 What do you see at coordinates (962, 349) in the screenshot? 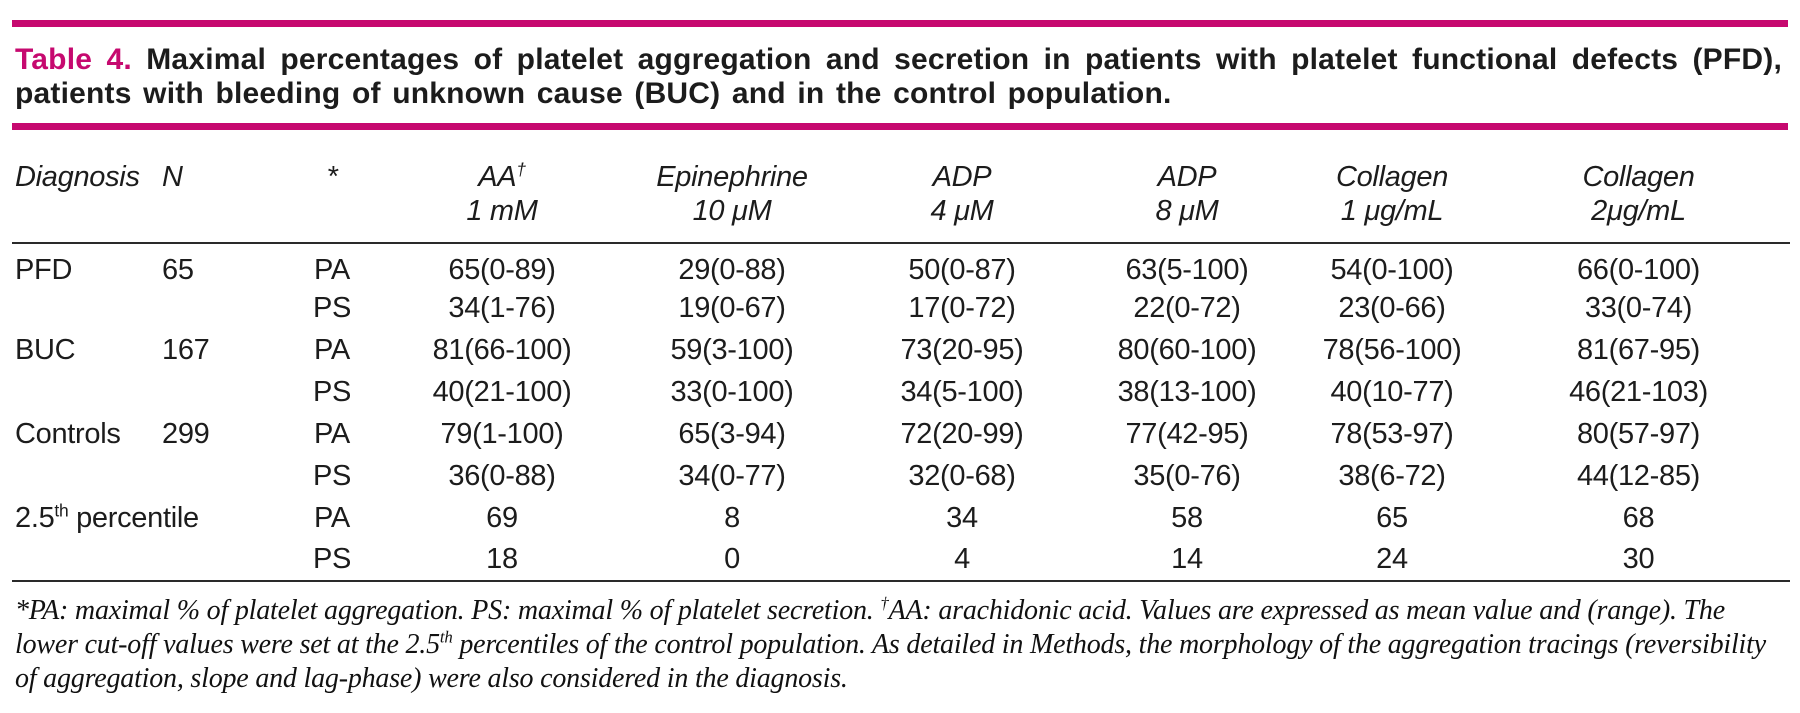
I see `value-cell: 73(20-95)` at bounding box center [962, 349].